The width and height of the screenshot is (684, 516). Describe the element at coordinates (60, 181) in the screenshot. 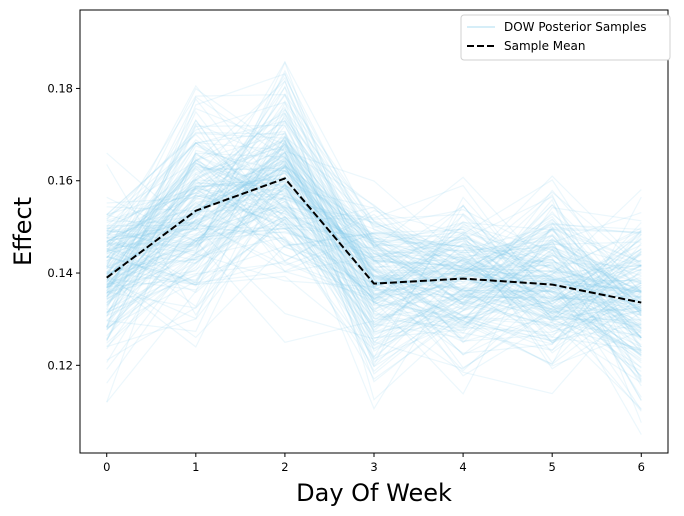

I see `y-tick-label: 0.16` at that location.